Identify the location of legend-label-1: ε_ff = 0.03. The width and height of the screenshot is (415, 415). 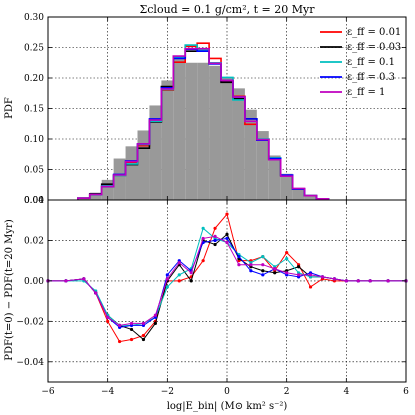
(374, 47).